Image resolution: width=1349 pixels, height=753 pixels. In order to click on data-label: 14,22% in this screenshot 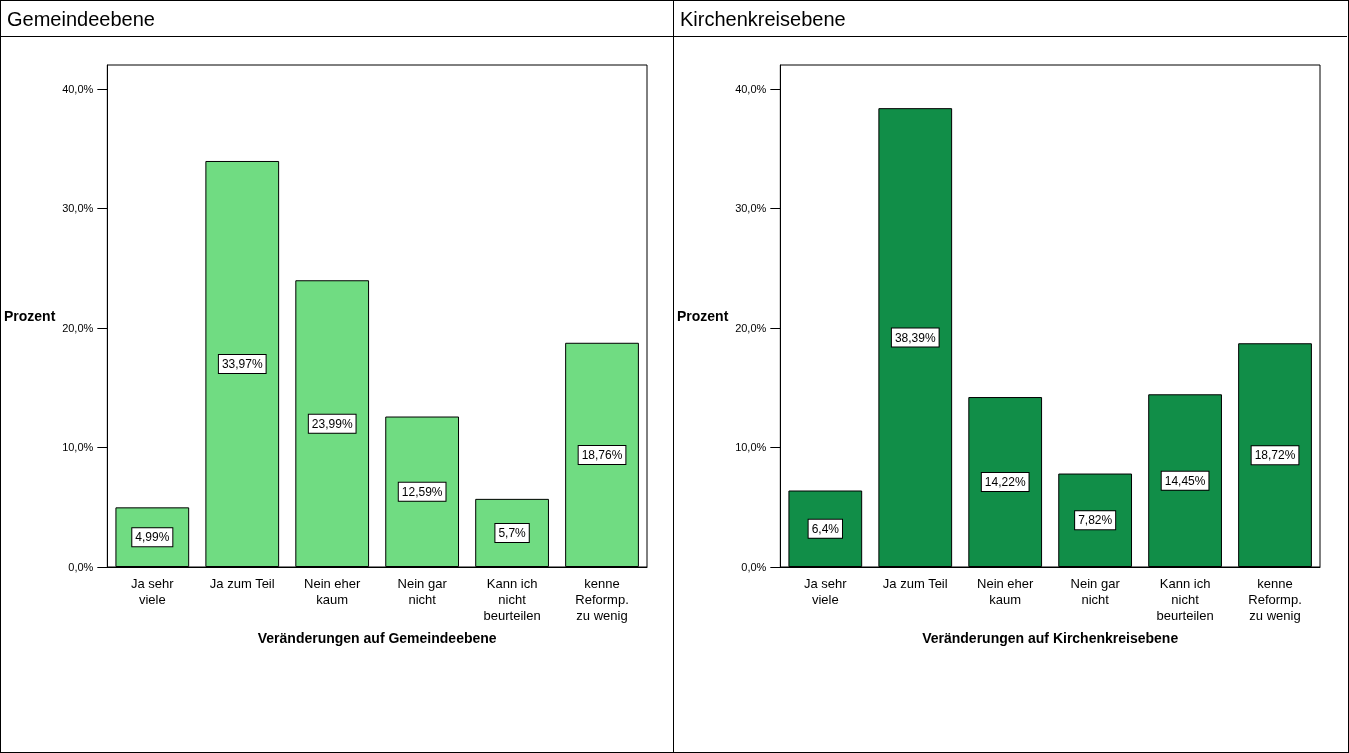, I will do `click(1005, 482)`.